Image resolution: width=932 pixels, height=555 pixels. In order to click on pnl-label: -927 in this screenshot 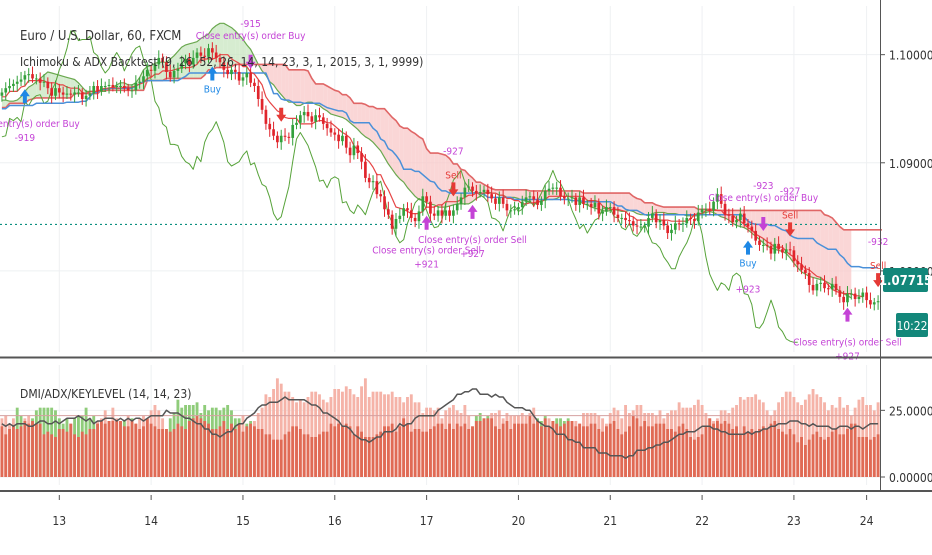, I will do `click(453, 151)`.